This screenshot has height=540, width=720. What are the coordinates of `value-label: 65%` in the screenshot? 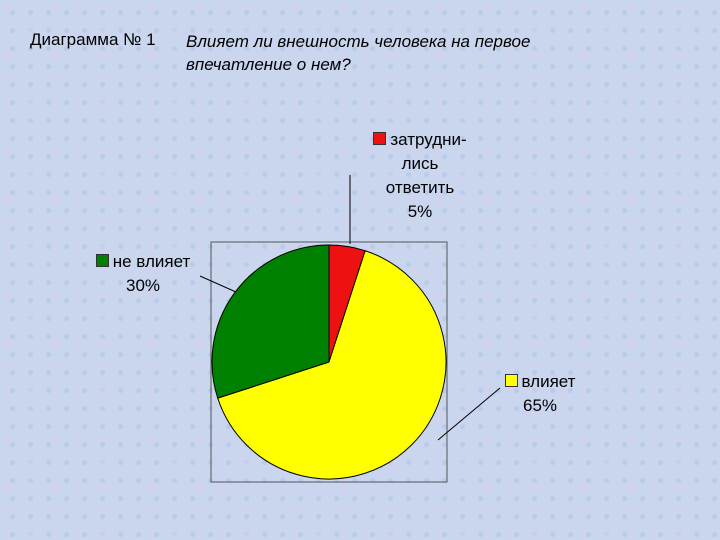 It's located at (540, 405).